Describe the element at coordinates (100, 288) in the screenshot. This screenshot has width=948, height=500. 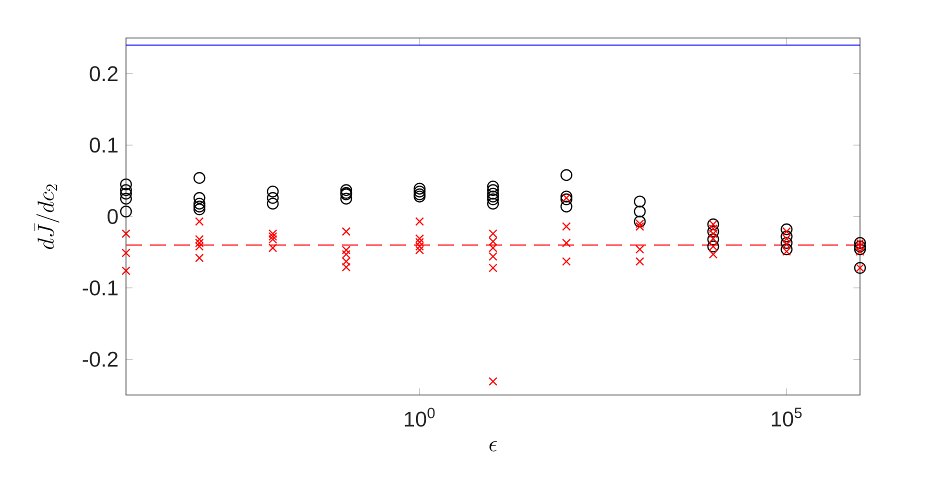
I see `y-tick-label: -0.1` at that location.